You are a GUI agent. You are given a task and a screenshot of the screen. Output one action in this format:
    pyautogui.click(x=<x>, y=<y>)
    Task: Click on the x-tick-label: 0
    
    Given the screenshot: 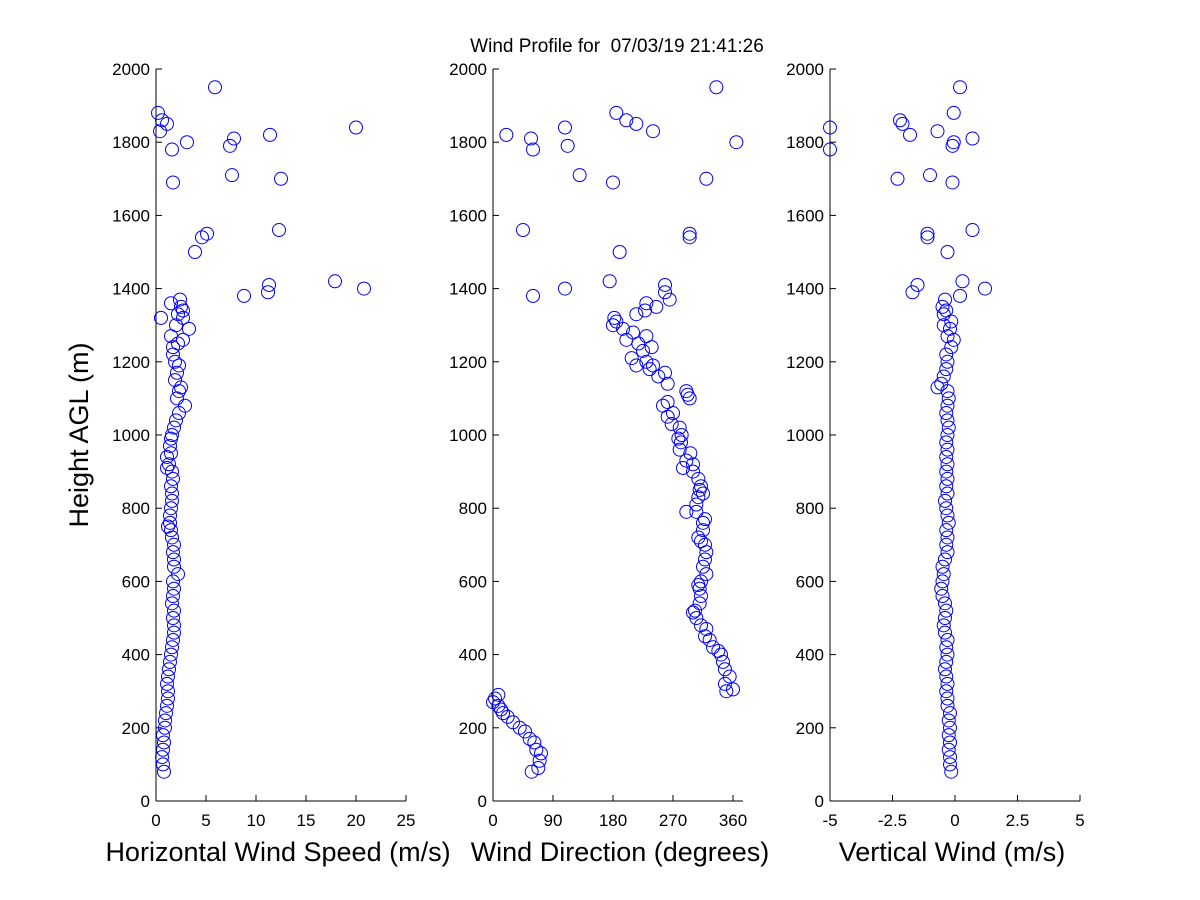 What is the action you would take?
    pyautogui.click(x=492, y=820)
    